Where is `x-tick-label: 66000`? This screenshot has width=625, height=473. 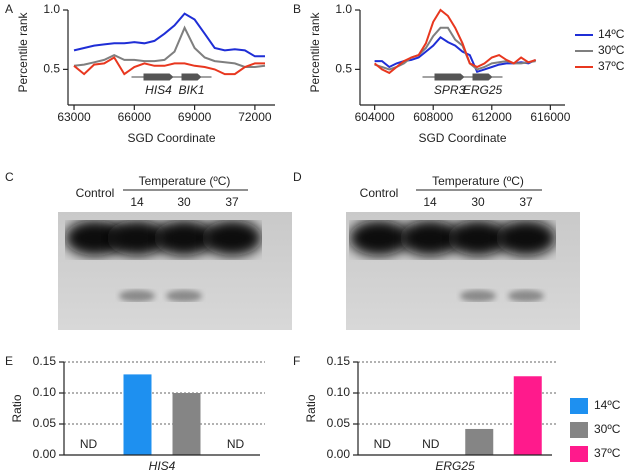 x-tick-label: 66000 is located at coordinates (135, 117).